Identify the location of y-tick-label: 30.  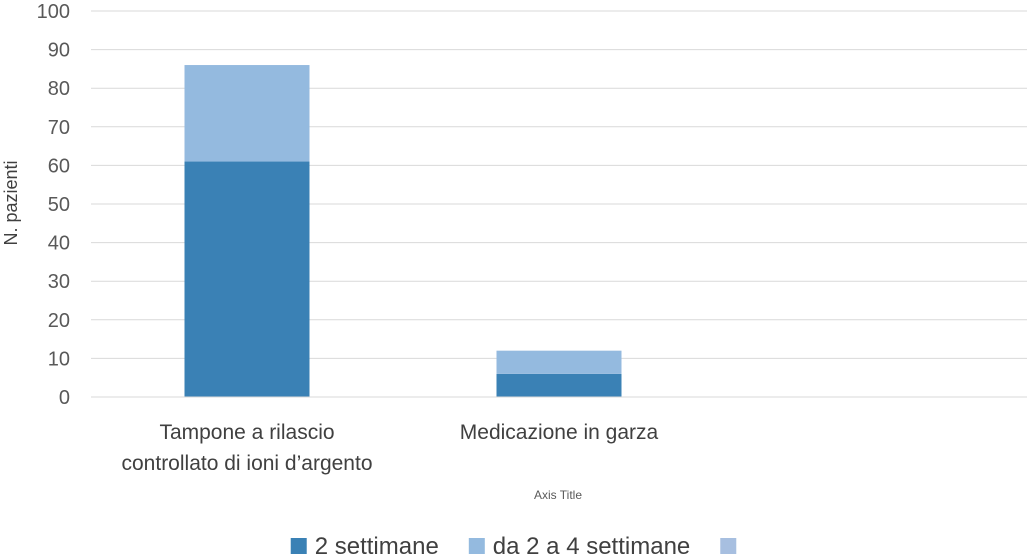
(59, 282).